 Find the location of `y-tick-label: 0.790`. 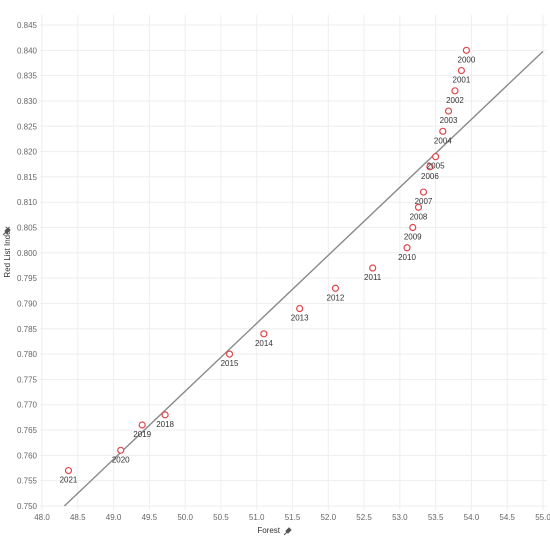

y-tick-label: 0.790 is located at coordinates (27, 303).